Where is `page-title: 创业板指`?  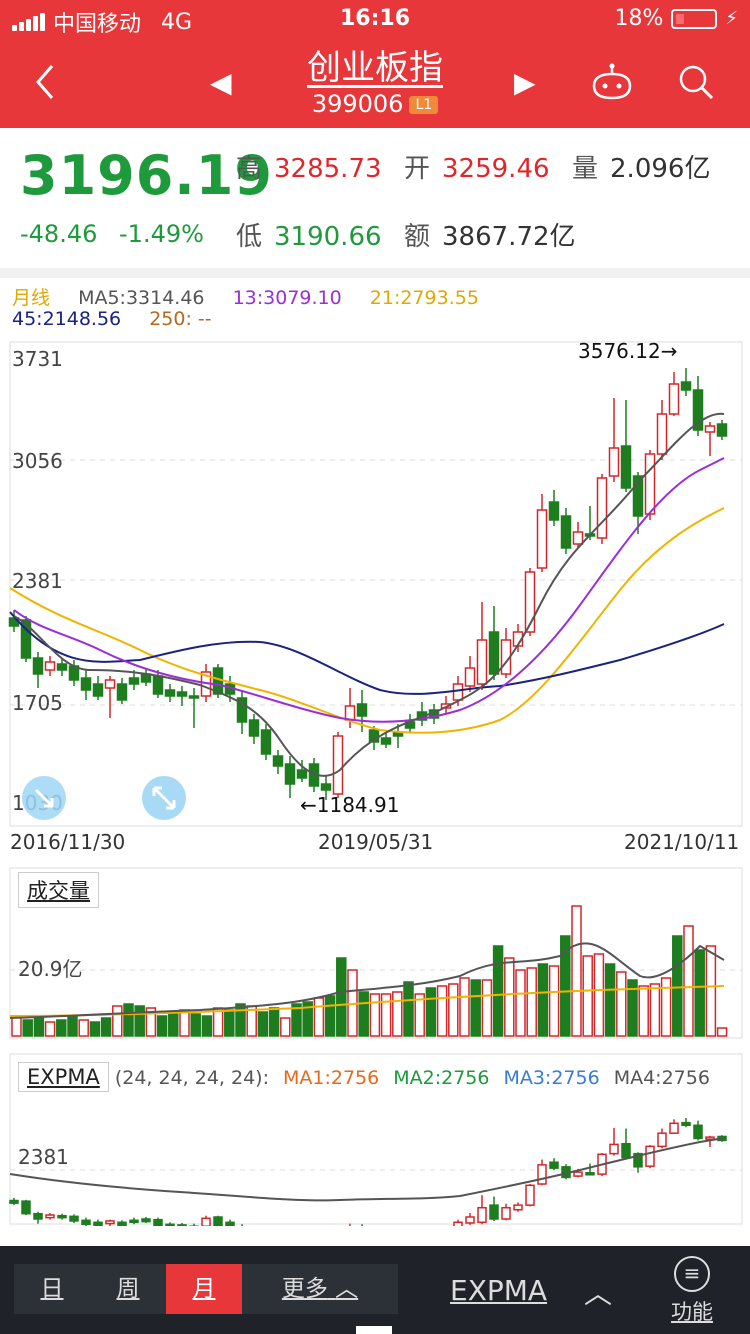 page-title: 创业板指 is located at coordinates (375, 64).